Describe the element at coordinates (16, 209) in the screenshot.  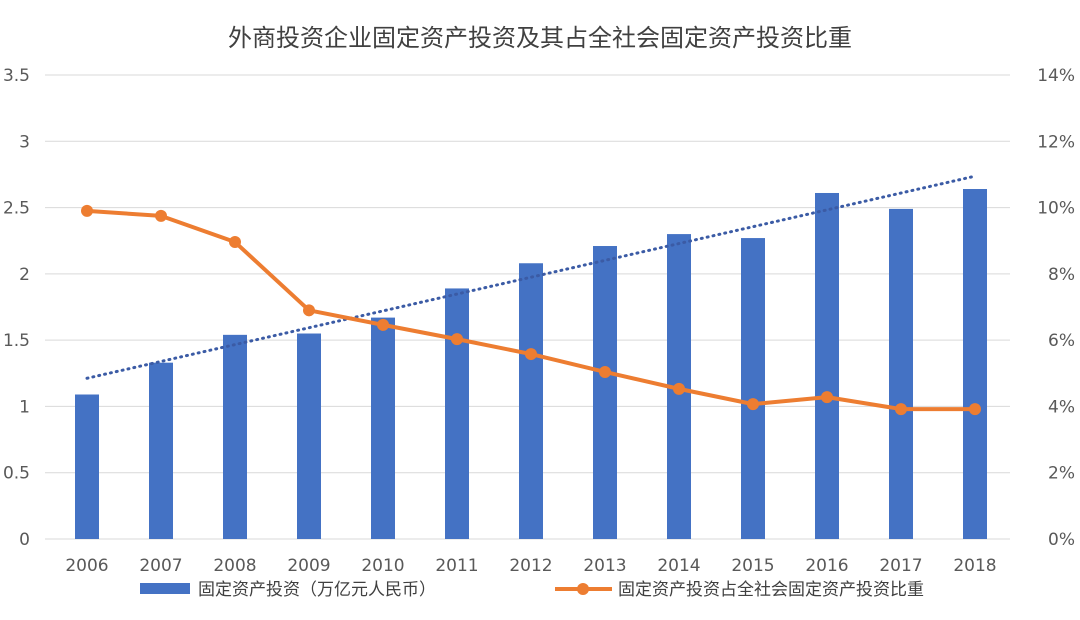
I see `y-left-tick-label: 2.5` at that location.